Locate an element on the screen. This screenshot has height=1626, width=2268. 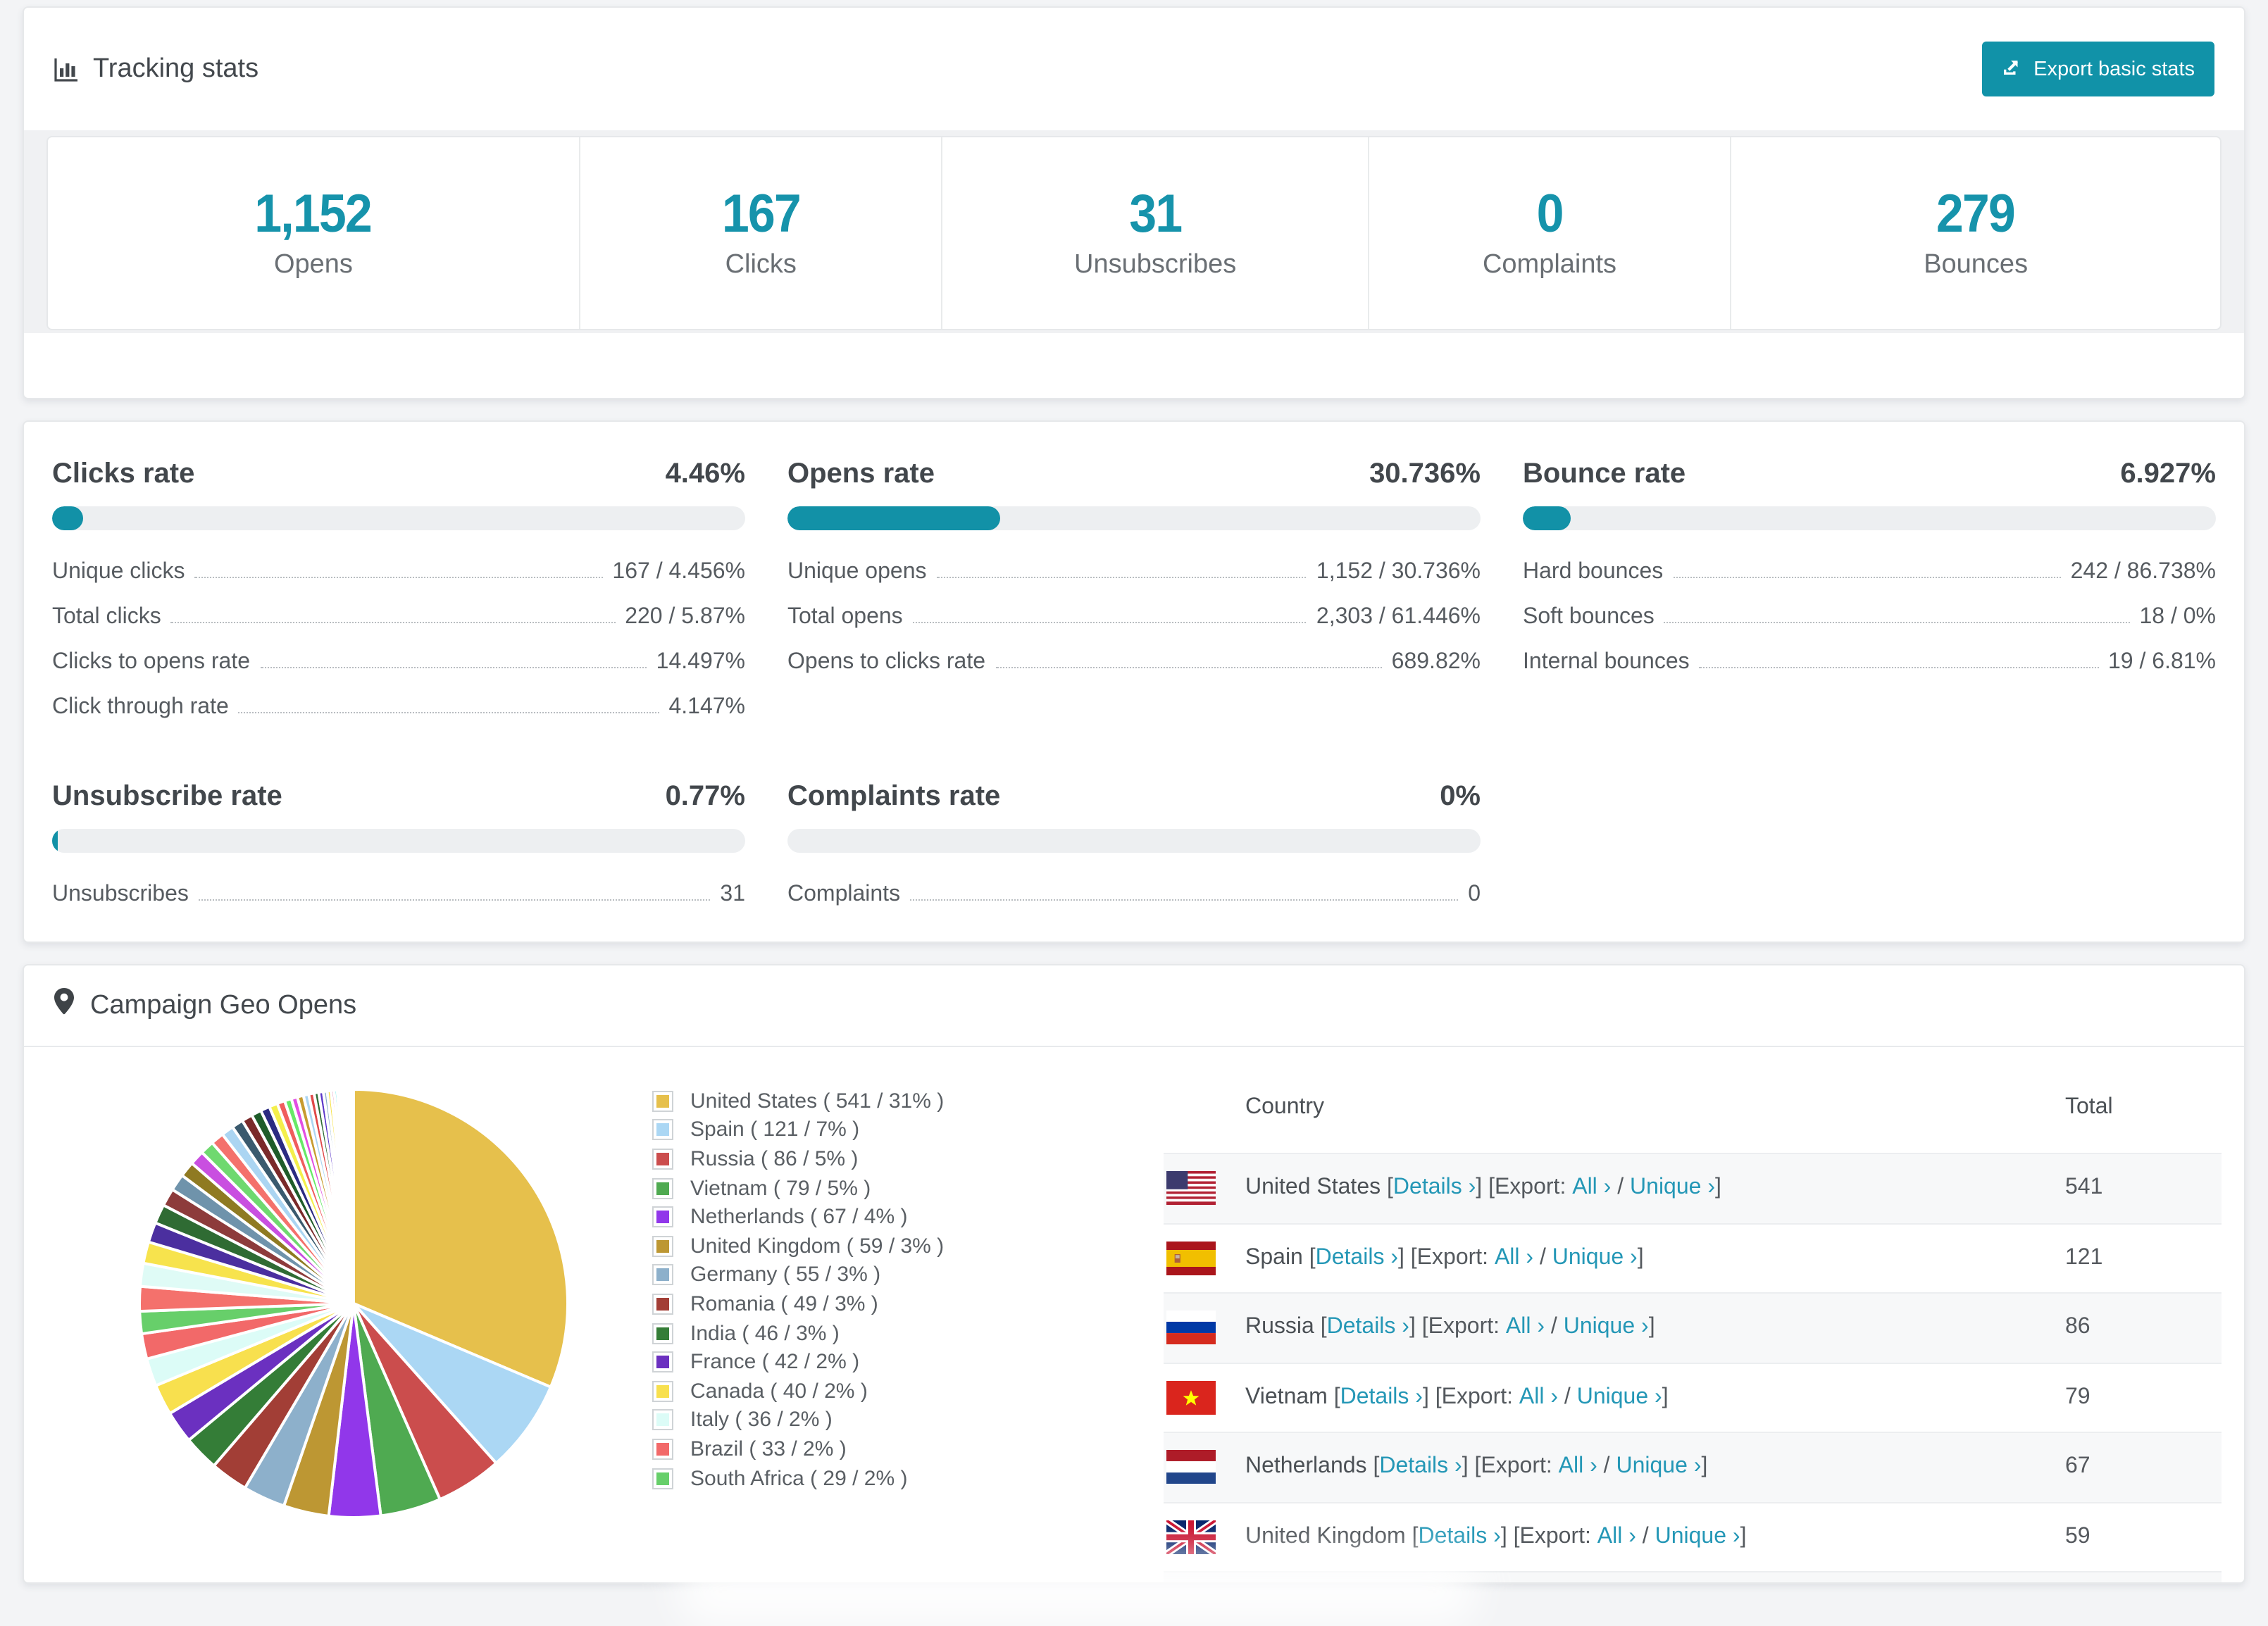
rate-title: Bounce rate is located at coordinates (1604, 474).